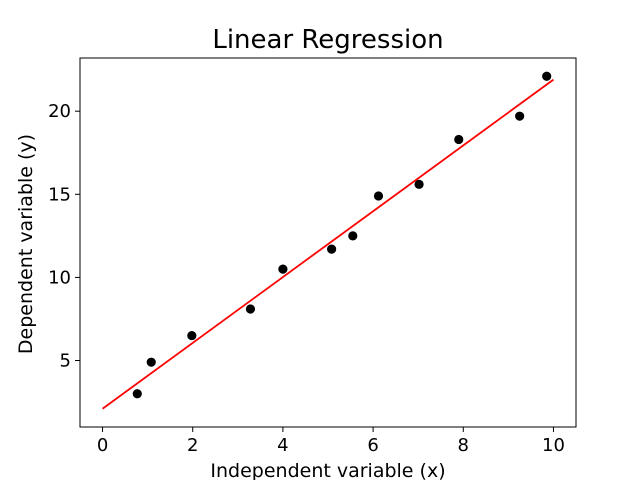  Describe the element at coordinates (327, 40) in the screenshot. I see `chart-title: Linear Regression` at that location.